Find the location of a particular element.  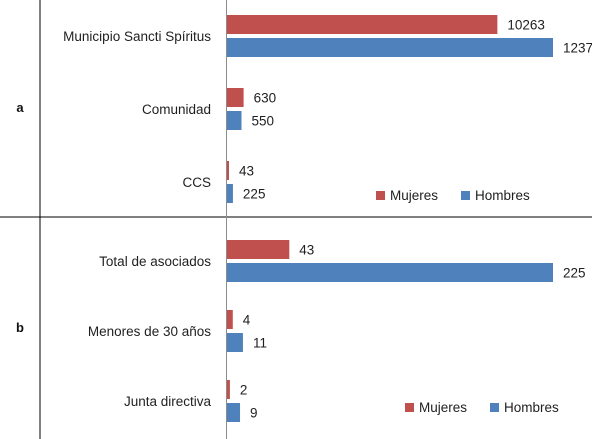

panel-label-a: a is located at coordinates (20, 107).